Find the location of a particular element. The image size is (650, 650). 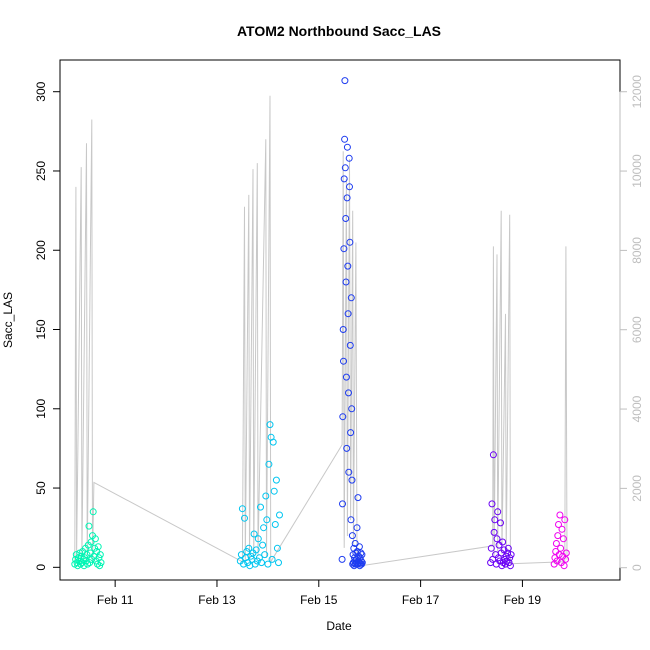

x-axis: Feb 11 Feb 13 Feb 15 Feb 17 Feb 19 is located at coordinates (319, 593).